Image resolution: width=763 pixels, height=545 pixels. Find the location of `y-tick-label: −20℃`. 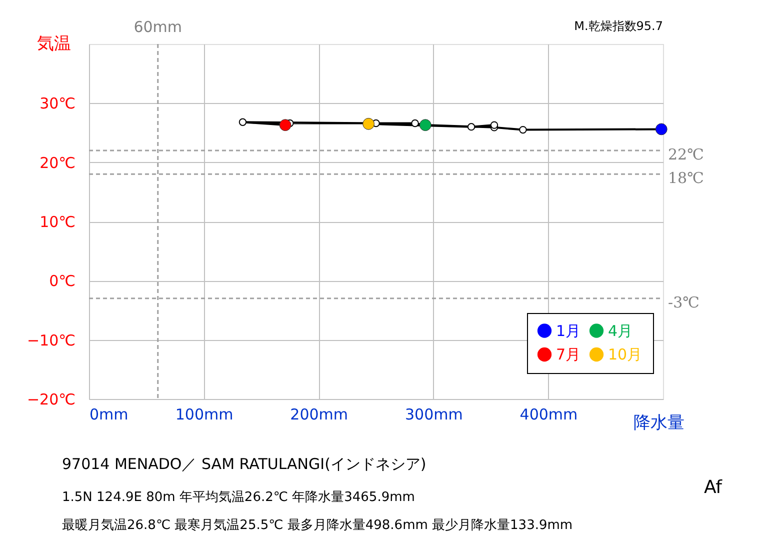

y-tick-label: −20℃ is located at coordinates (51, 399).